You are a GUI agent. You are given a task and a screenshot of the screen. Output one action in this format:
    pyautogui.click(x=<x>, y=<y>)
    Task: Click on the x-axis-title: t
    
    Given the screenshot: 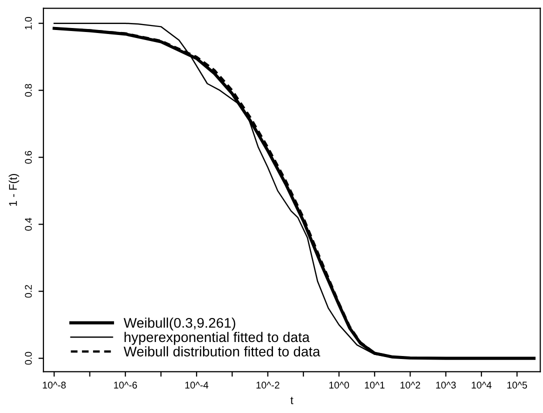 What is the action you would take?
    pyautogui.click(x=292, y=400)
    